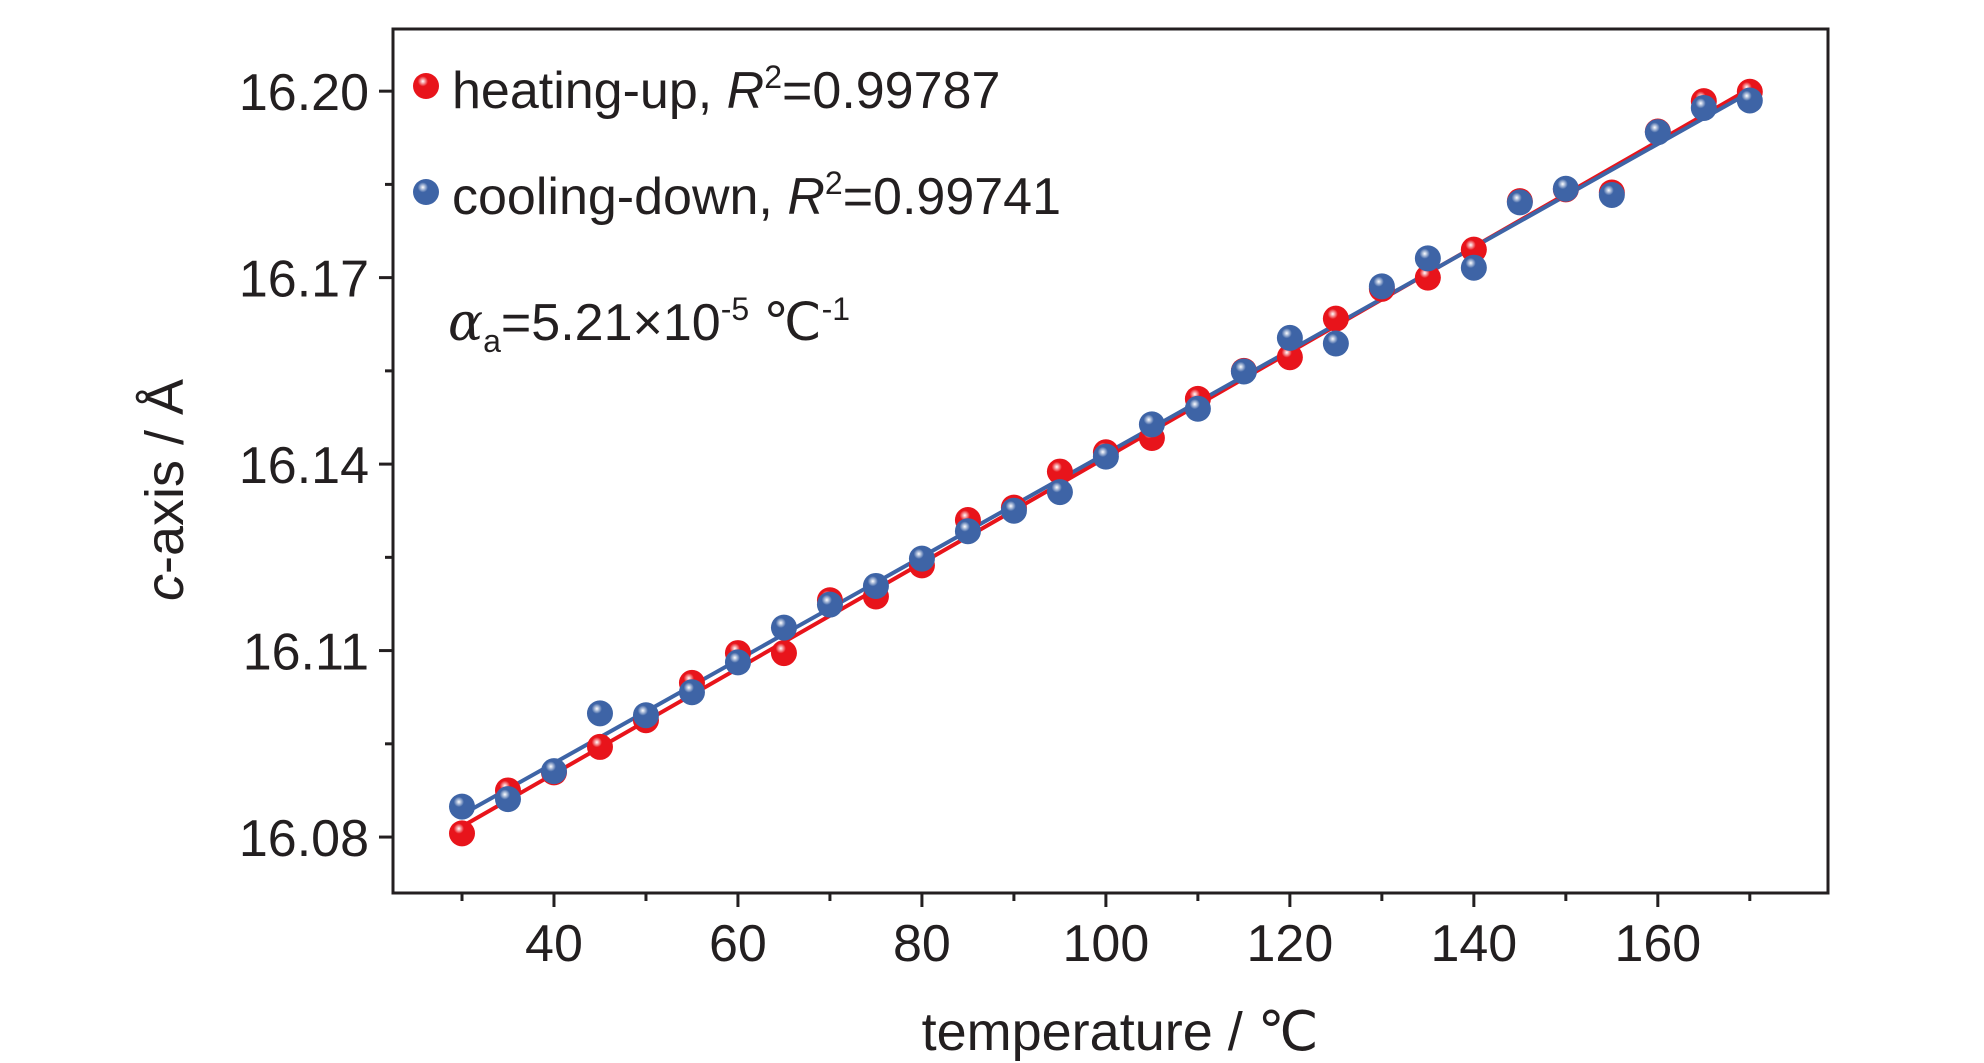 The width and height of the screenshot is (1984, 1063). Describe the element at coordinates (1657, 944) in the screenshot. I see `x-tick-label: 160` at that location.